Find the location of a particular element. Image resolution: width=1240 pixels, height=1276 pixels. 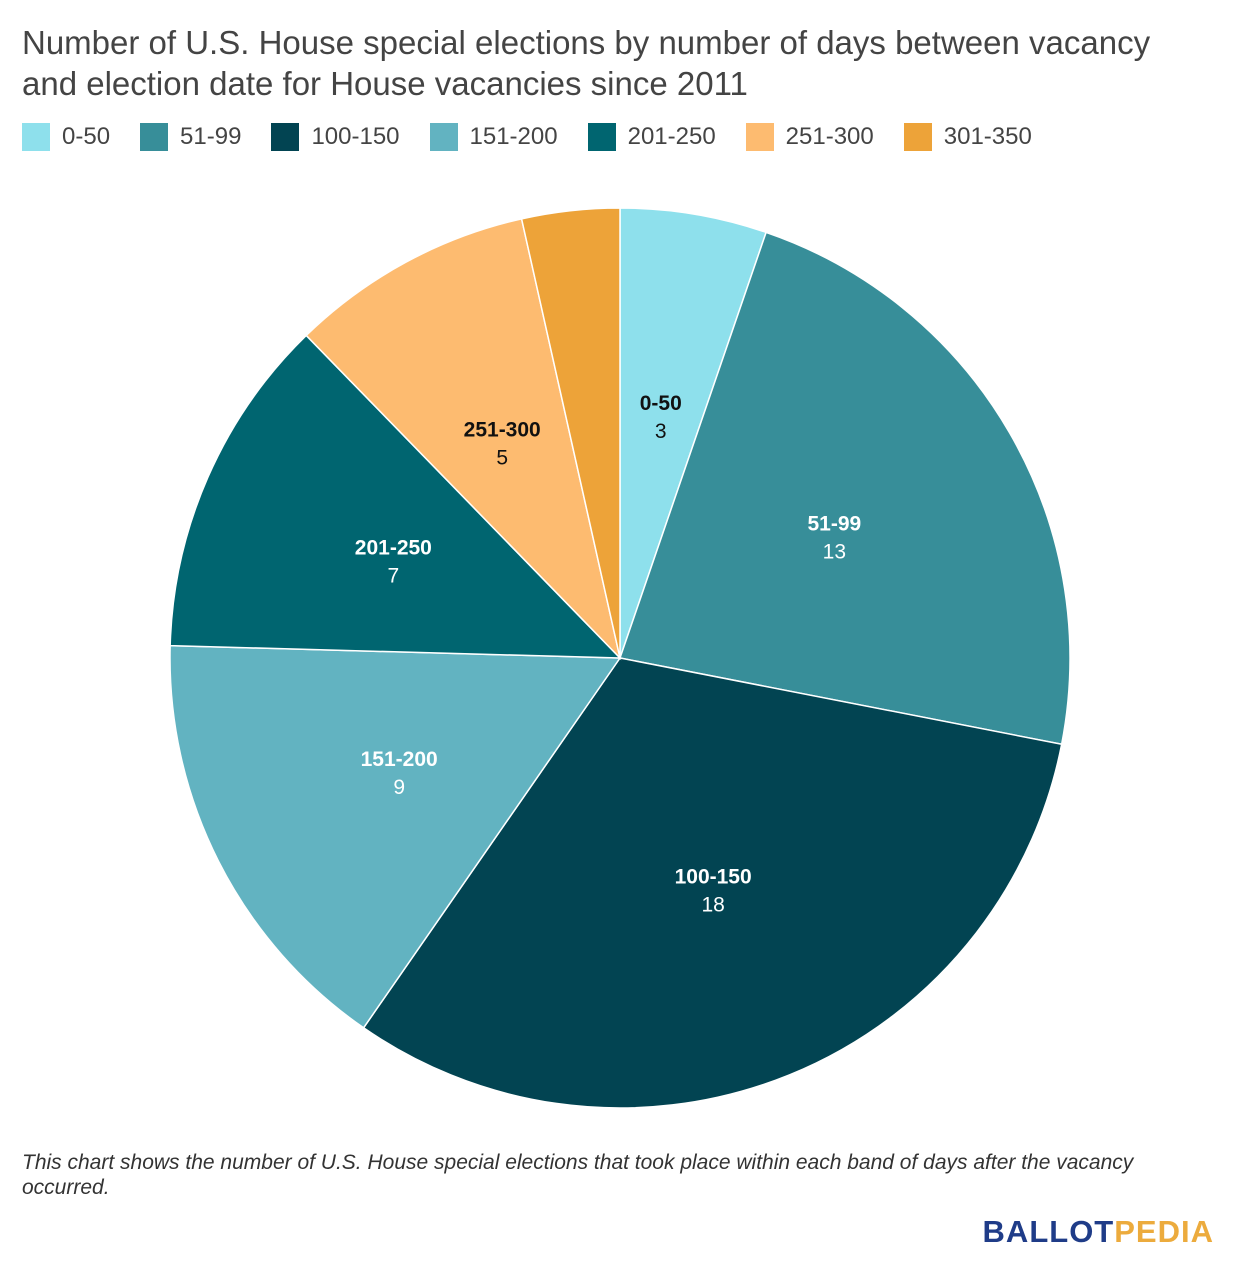

slice-label-category: 100-150 is located at coordinates (713, 876).